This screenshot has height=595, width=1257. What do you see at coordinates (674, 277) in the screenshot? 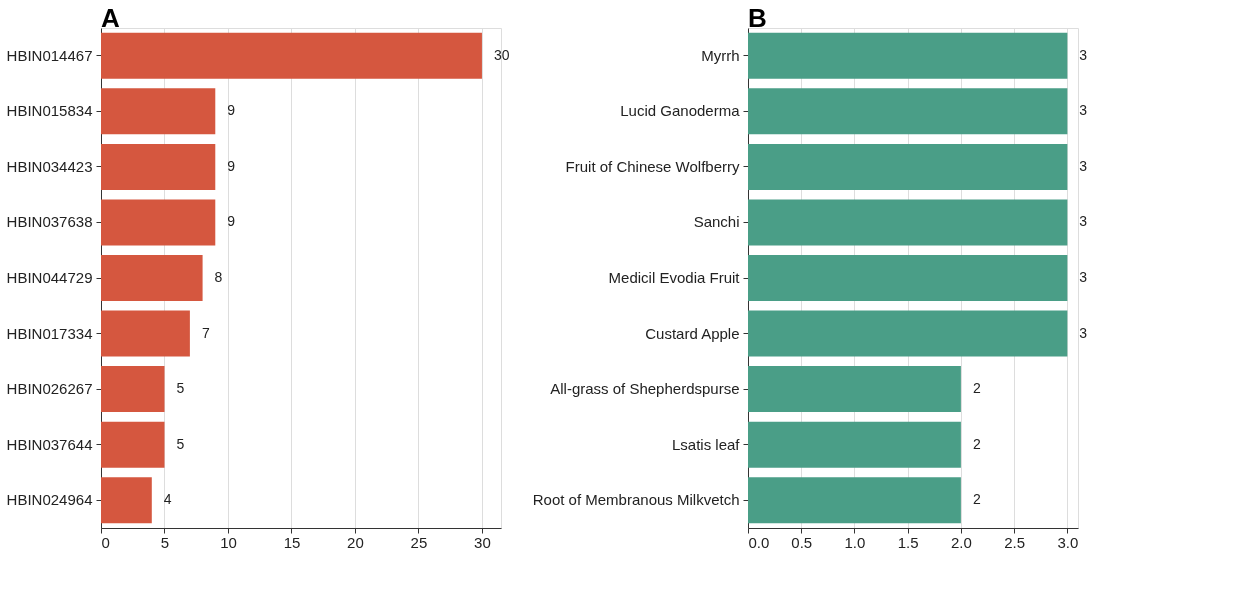
I see `y-tick-label: Medicil Evodia Fruit` at bounding box center [674, 277].